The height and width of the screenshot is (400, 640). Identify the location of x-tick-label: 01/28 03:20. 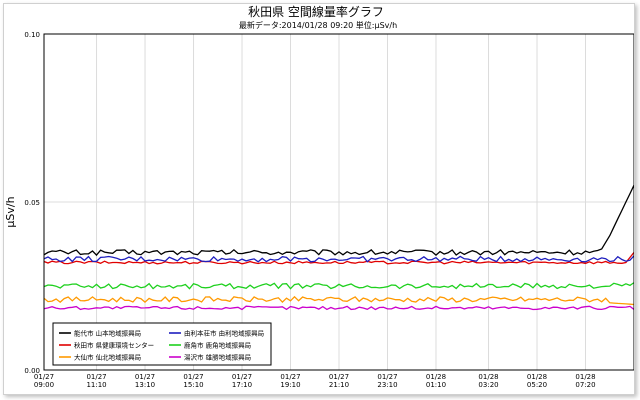
(488, 381).